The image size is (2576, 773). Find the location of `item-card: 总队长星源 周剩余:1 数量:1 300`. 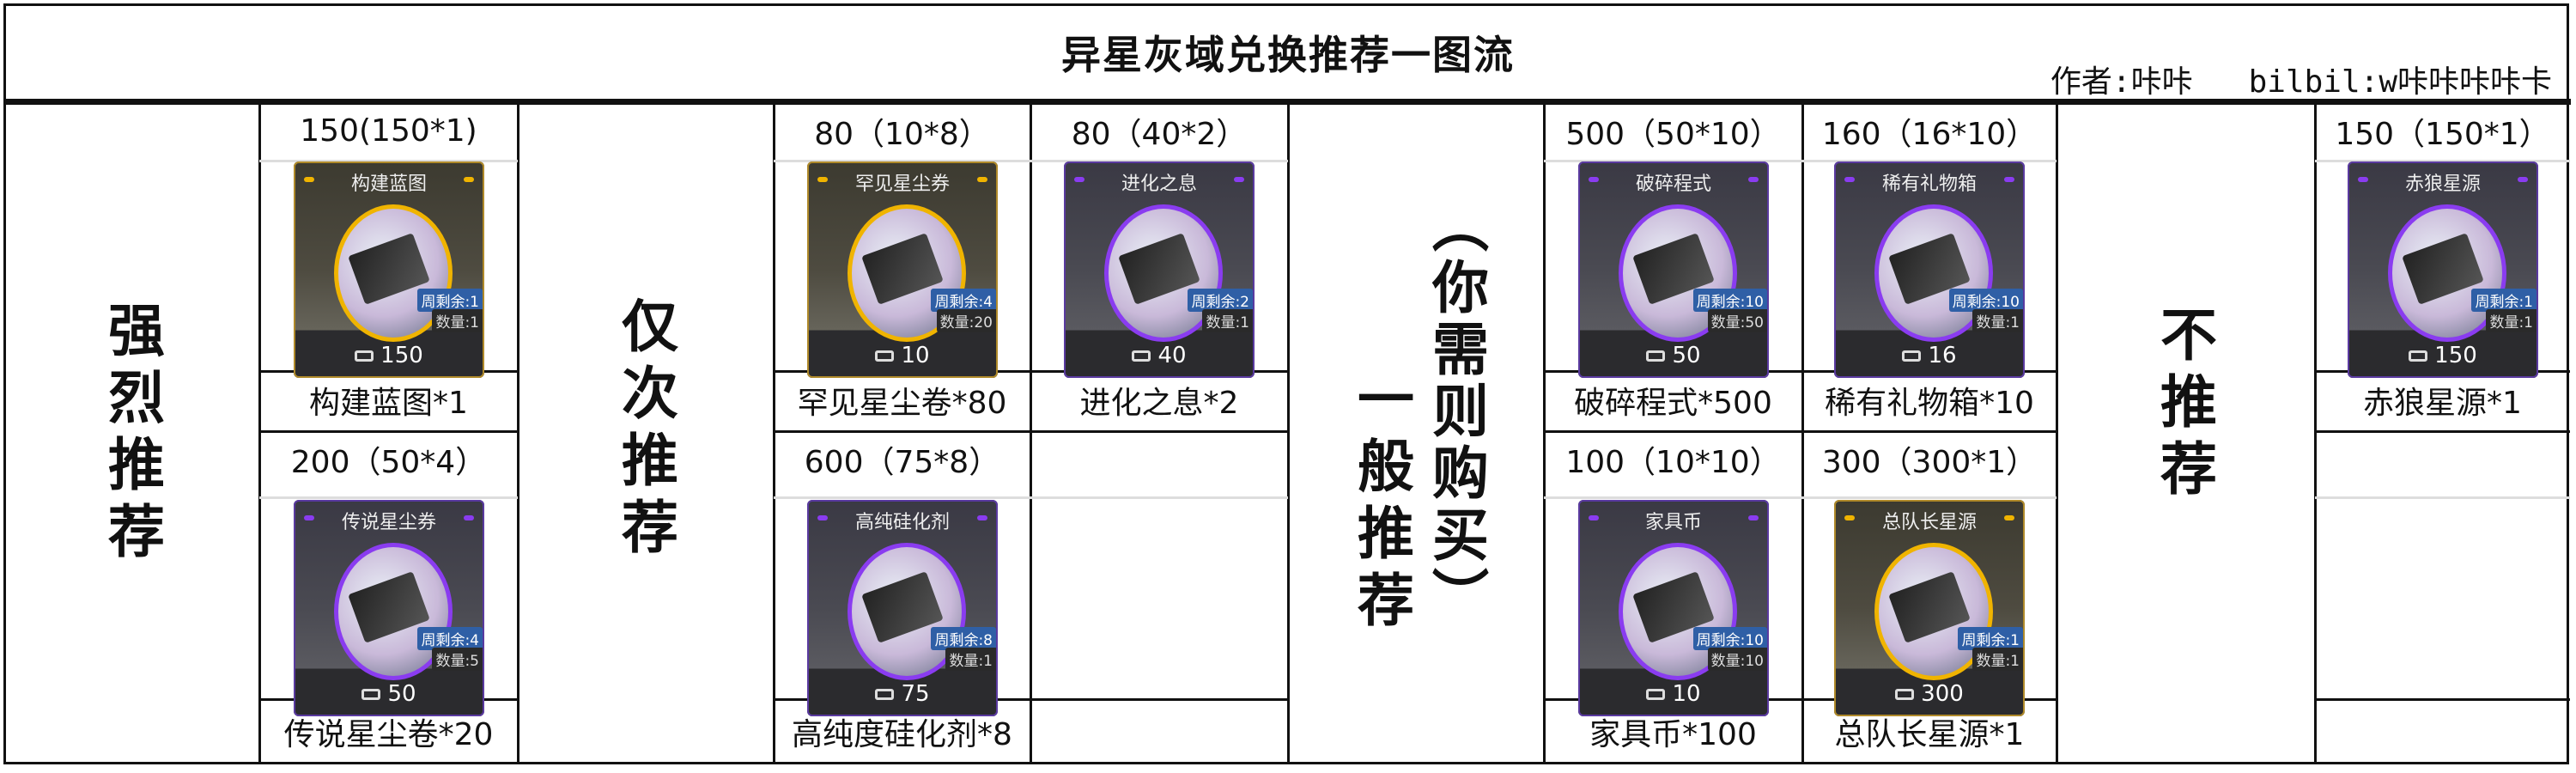

item-card: 总队长星源 周剩余:1 数量:1 300 is located at coordinates (1930, 608).